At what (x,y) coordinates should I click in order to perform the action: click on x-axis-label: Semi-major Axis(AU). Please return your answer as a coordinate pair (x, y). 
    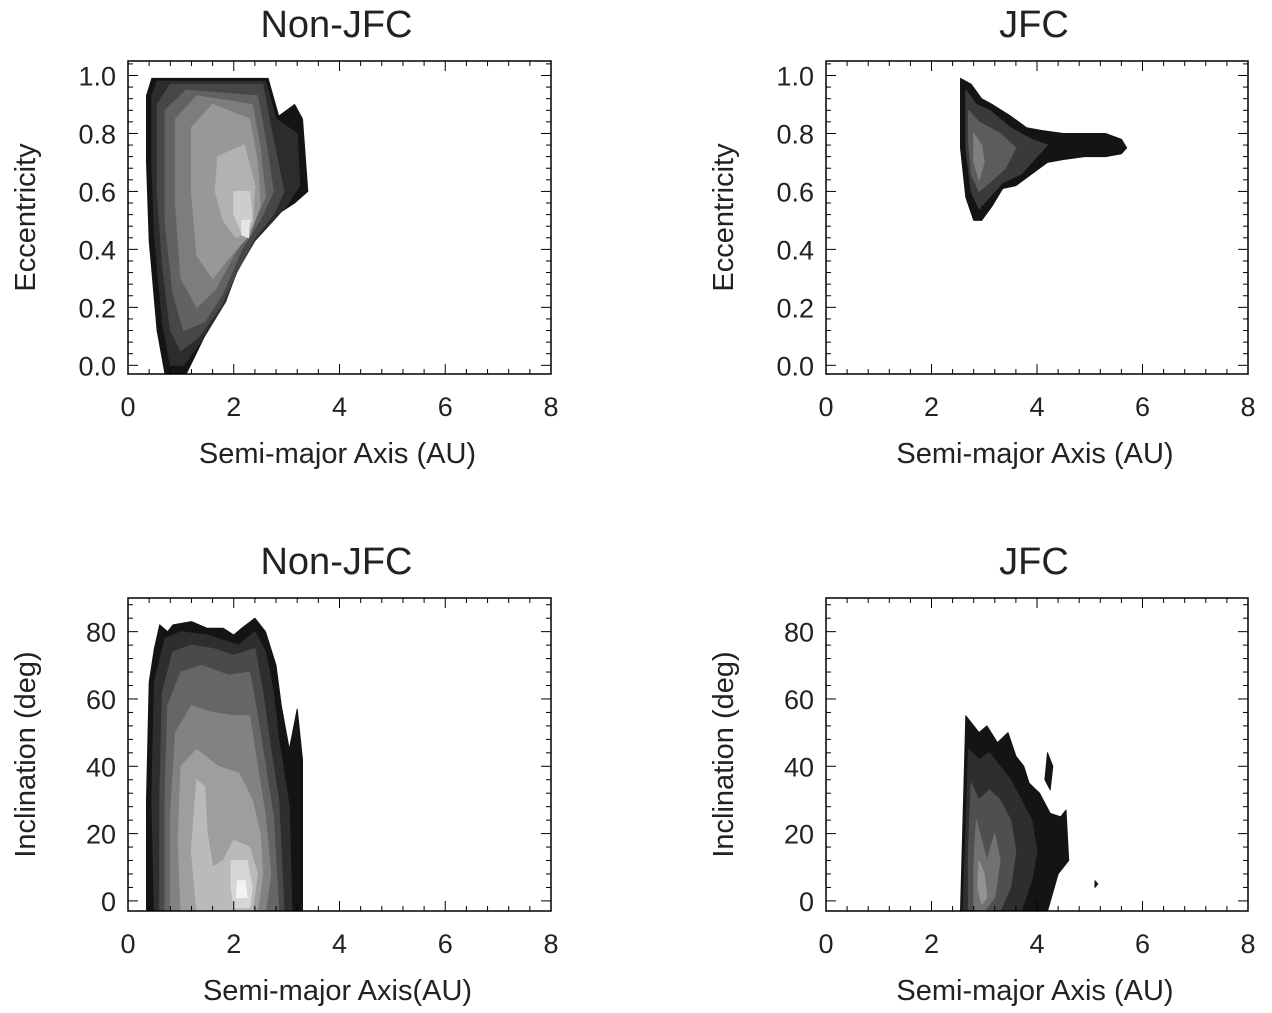
    Looking at the image, I should click on (337, 991).